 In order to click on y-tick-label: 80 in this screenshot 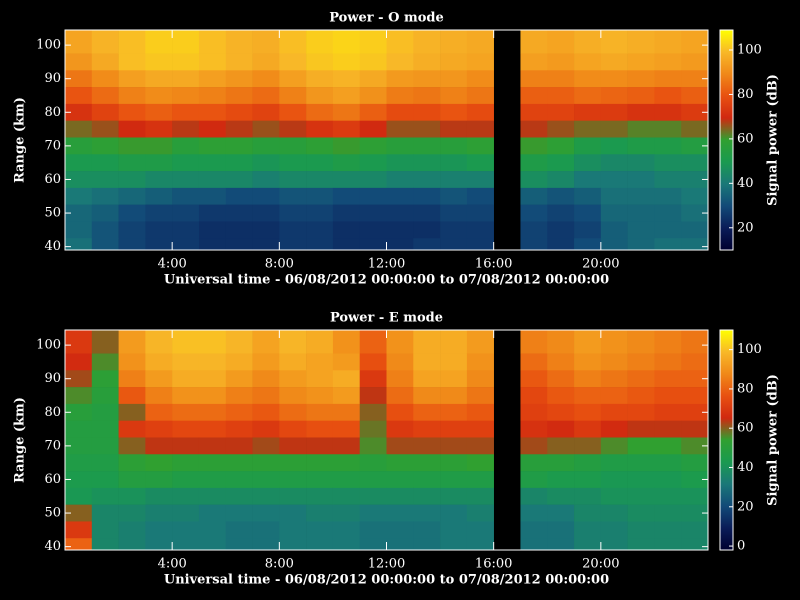, I will do `click(52, 412)`.